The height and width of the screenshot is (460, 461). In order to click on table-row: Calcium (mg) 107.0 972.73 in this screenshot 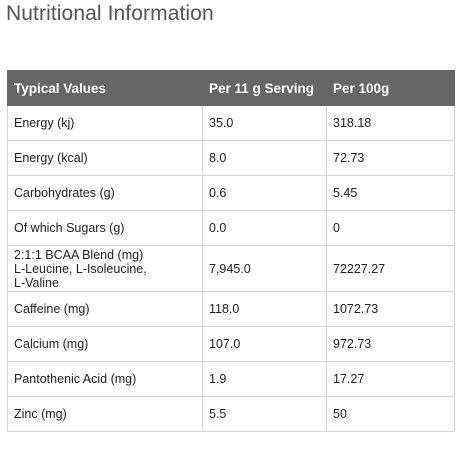, I will do `click(231, 344)`.